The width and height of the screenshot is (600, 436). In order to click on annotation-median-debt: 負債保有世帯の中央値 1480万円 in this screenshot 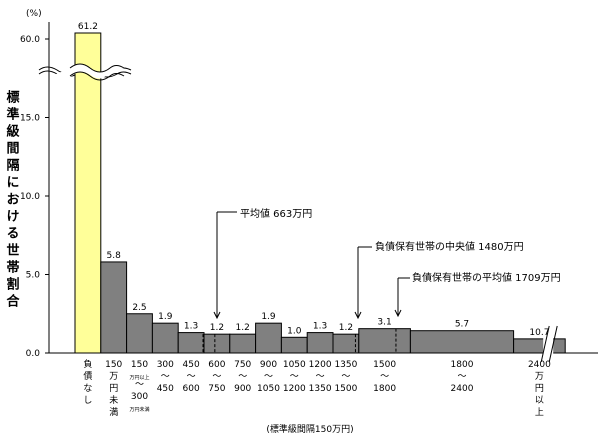, I will do `click(449, 246)`.